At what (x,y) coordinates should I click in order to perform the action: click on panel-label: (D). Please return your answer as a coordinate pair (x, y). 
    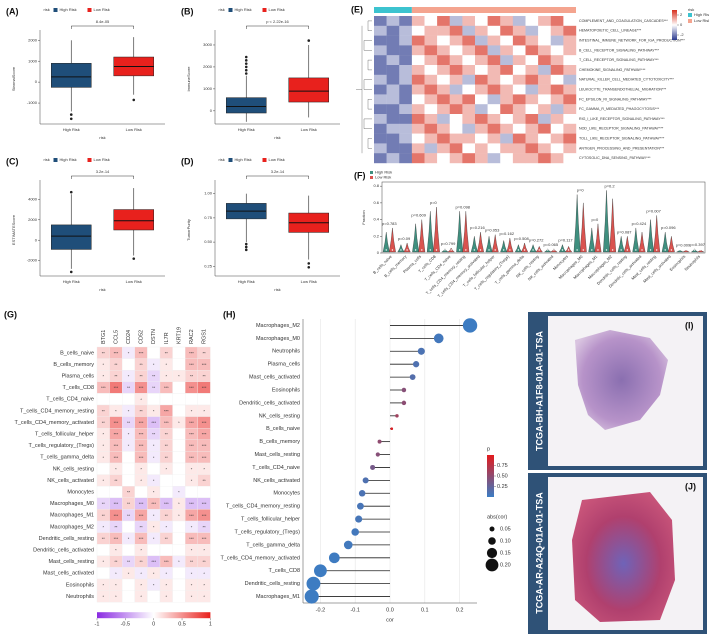
    Looking at the image, I should click on (187, 161).